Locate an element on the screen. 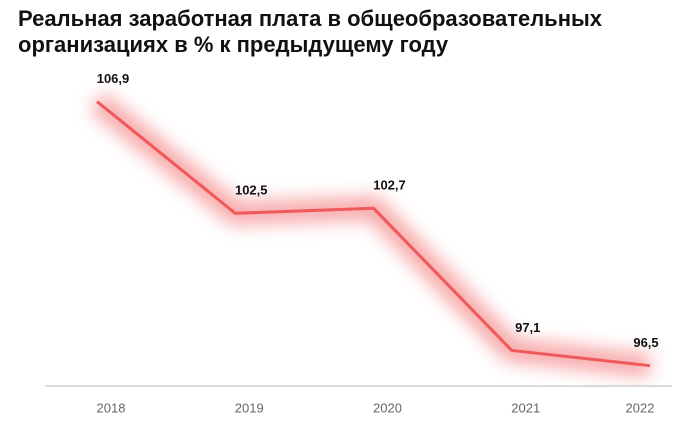 The height and width of the screenshot is (430, 694). data-label: 102,5 is located at coordinates (251, 190).